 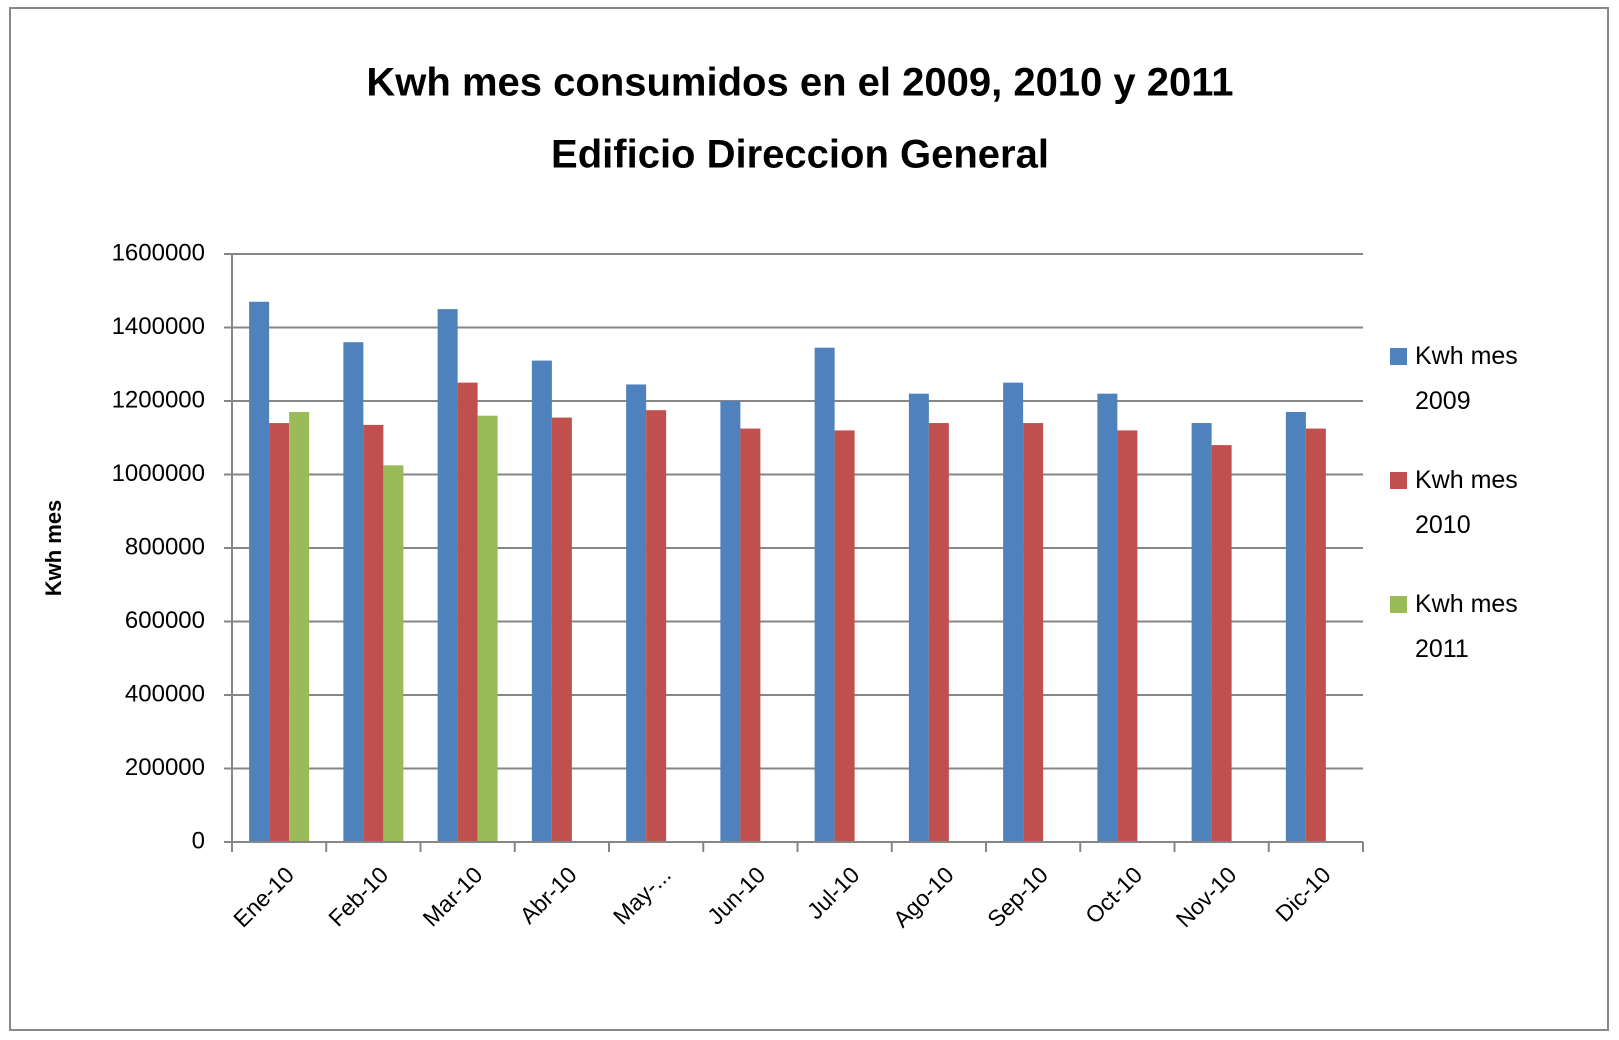 I want to click on legend-label: Kwh mes 2009, so click(x=1466, y=378).